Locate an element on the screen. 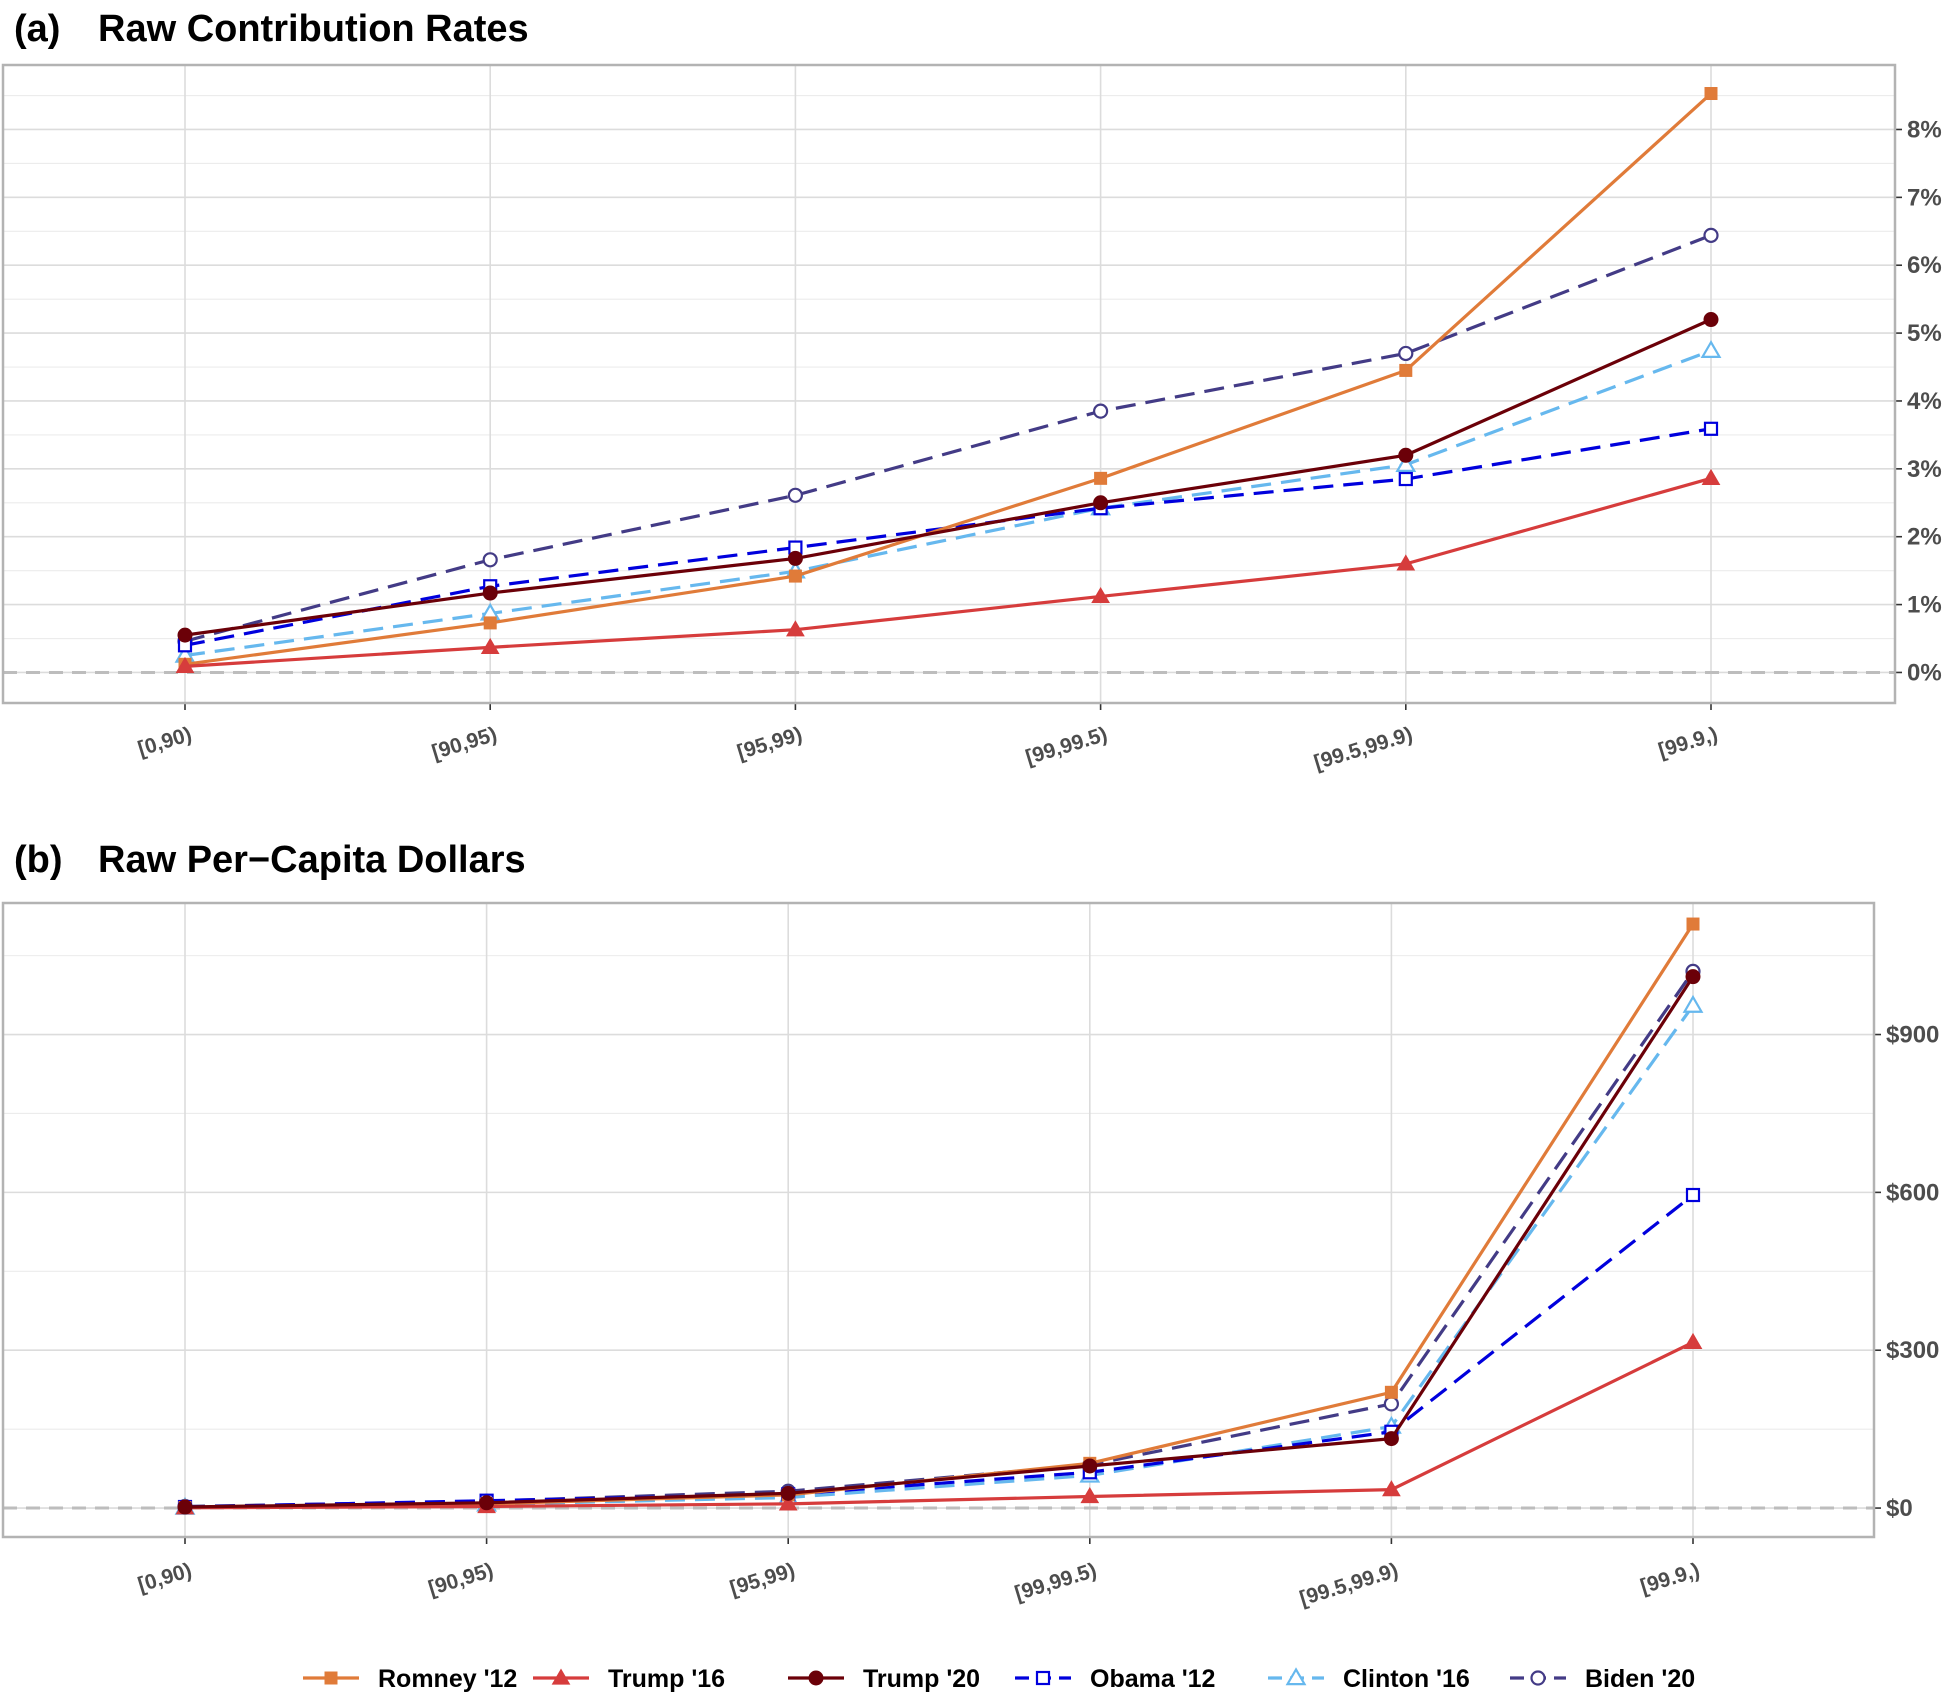  panel-a-y-tick-label: 0% is located at coordinates (1924, 672).